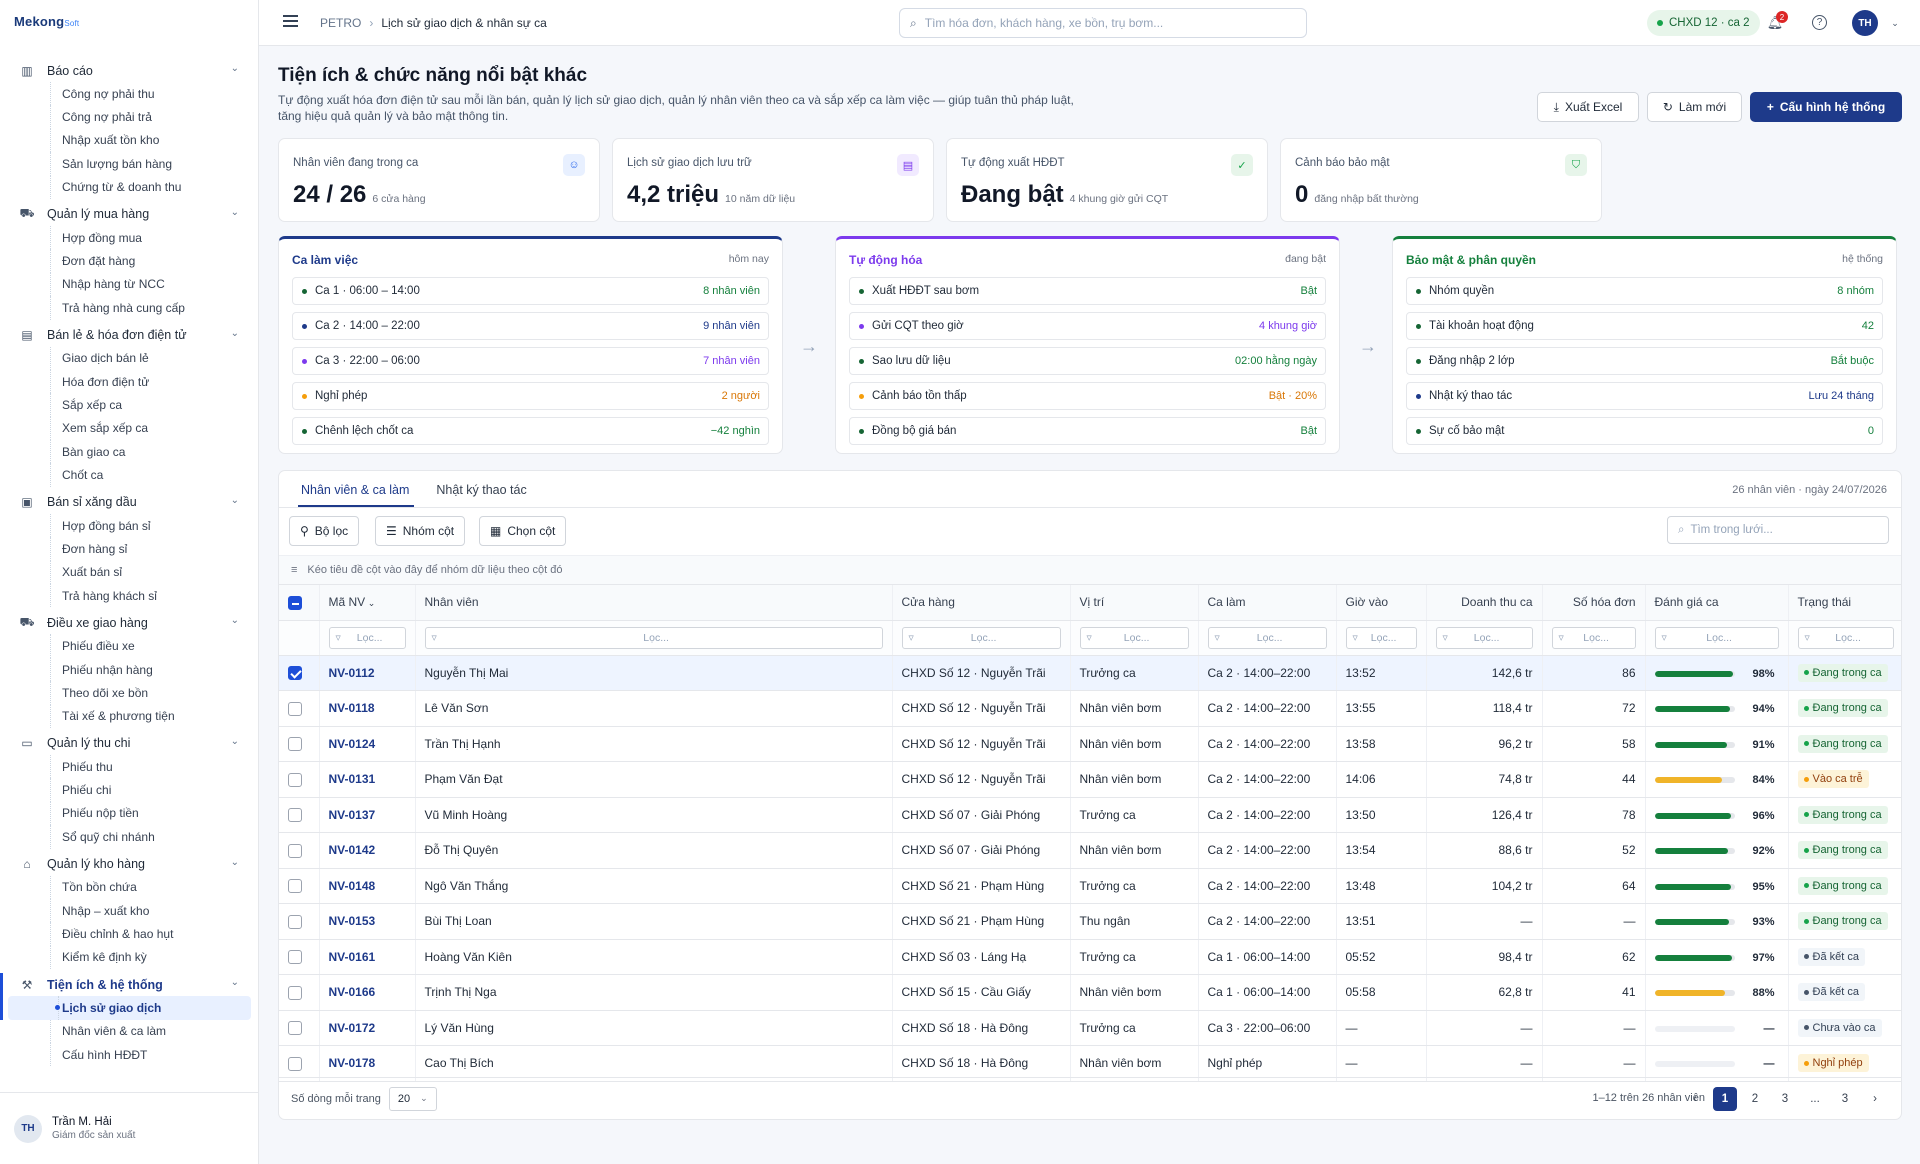 The image size is (1920, 1164). Describe the element at coordinates (341, 23) in the screenshot. I see `breadcrumb-root: PETRO` at that location.